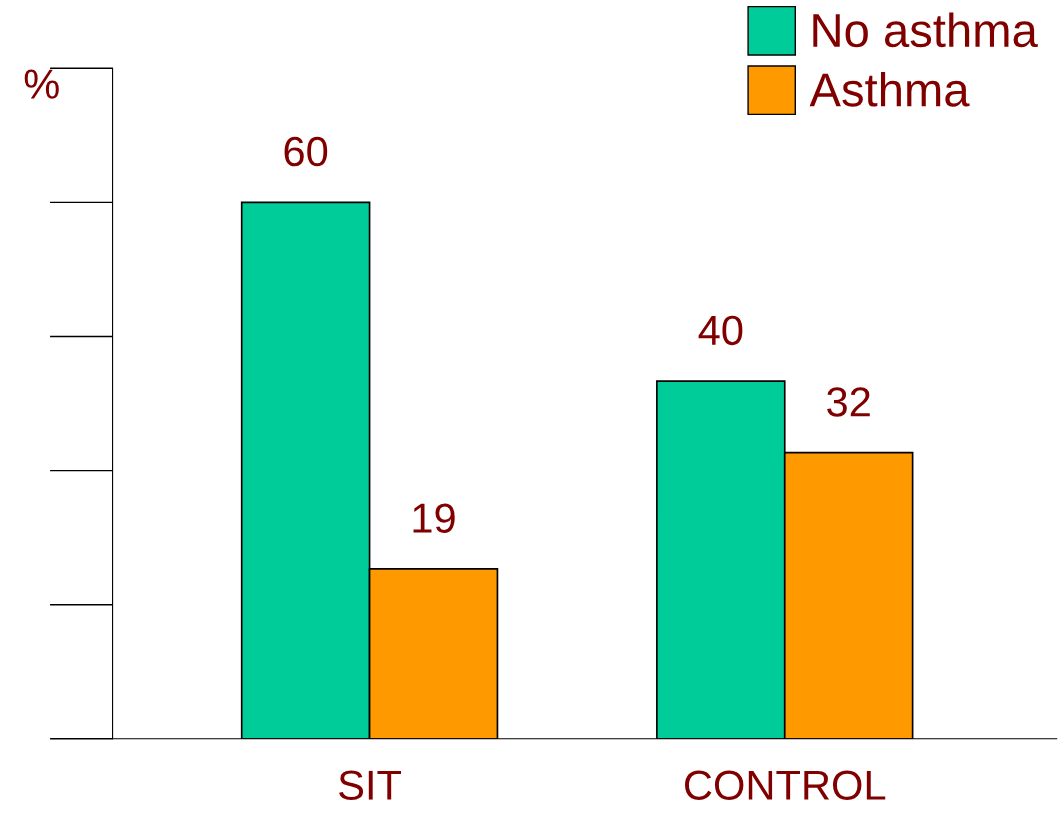 The width and height of the screenshot is (1062, 832). I want to click on data-label: 60, so click(306, 151).